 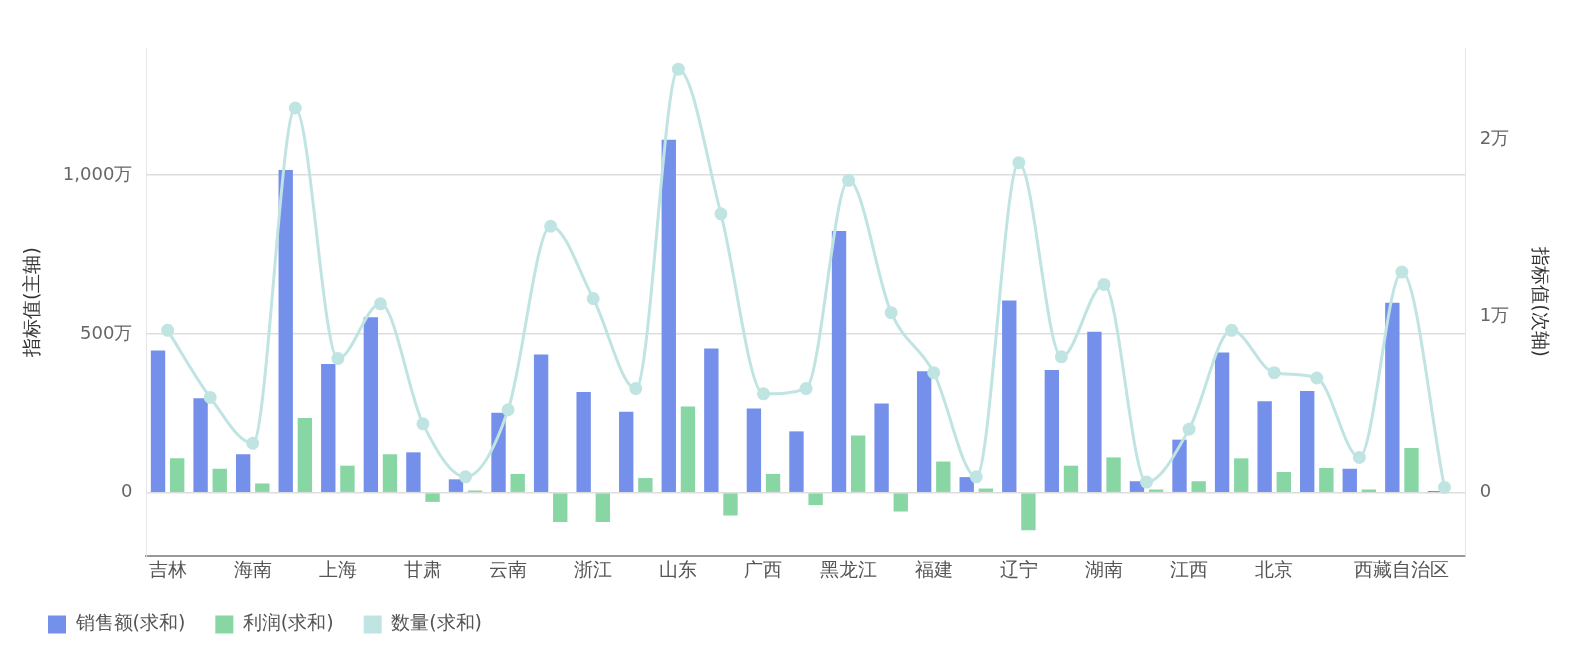 I want to click on y2-axis-title: 指标值(次轴), so click(x=1540, y=302).